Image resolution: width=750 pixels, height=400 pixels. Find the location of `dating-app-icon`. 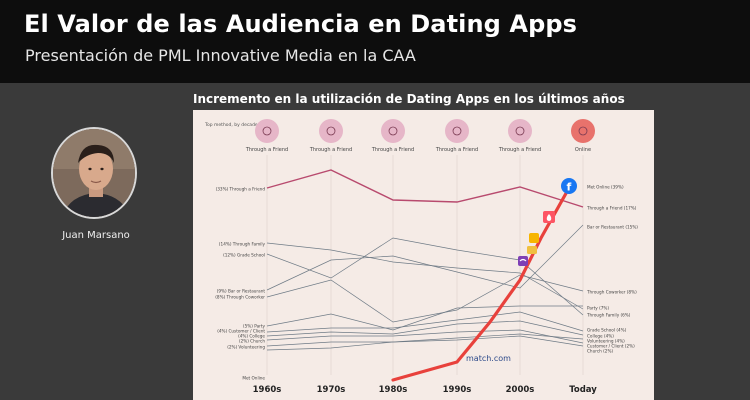

dating-app-icon is located at coordinates (523, 261).